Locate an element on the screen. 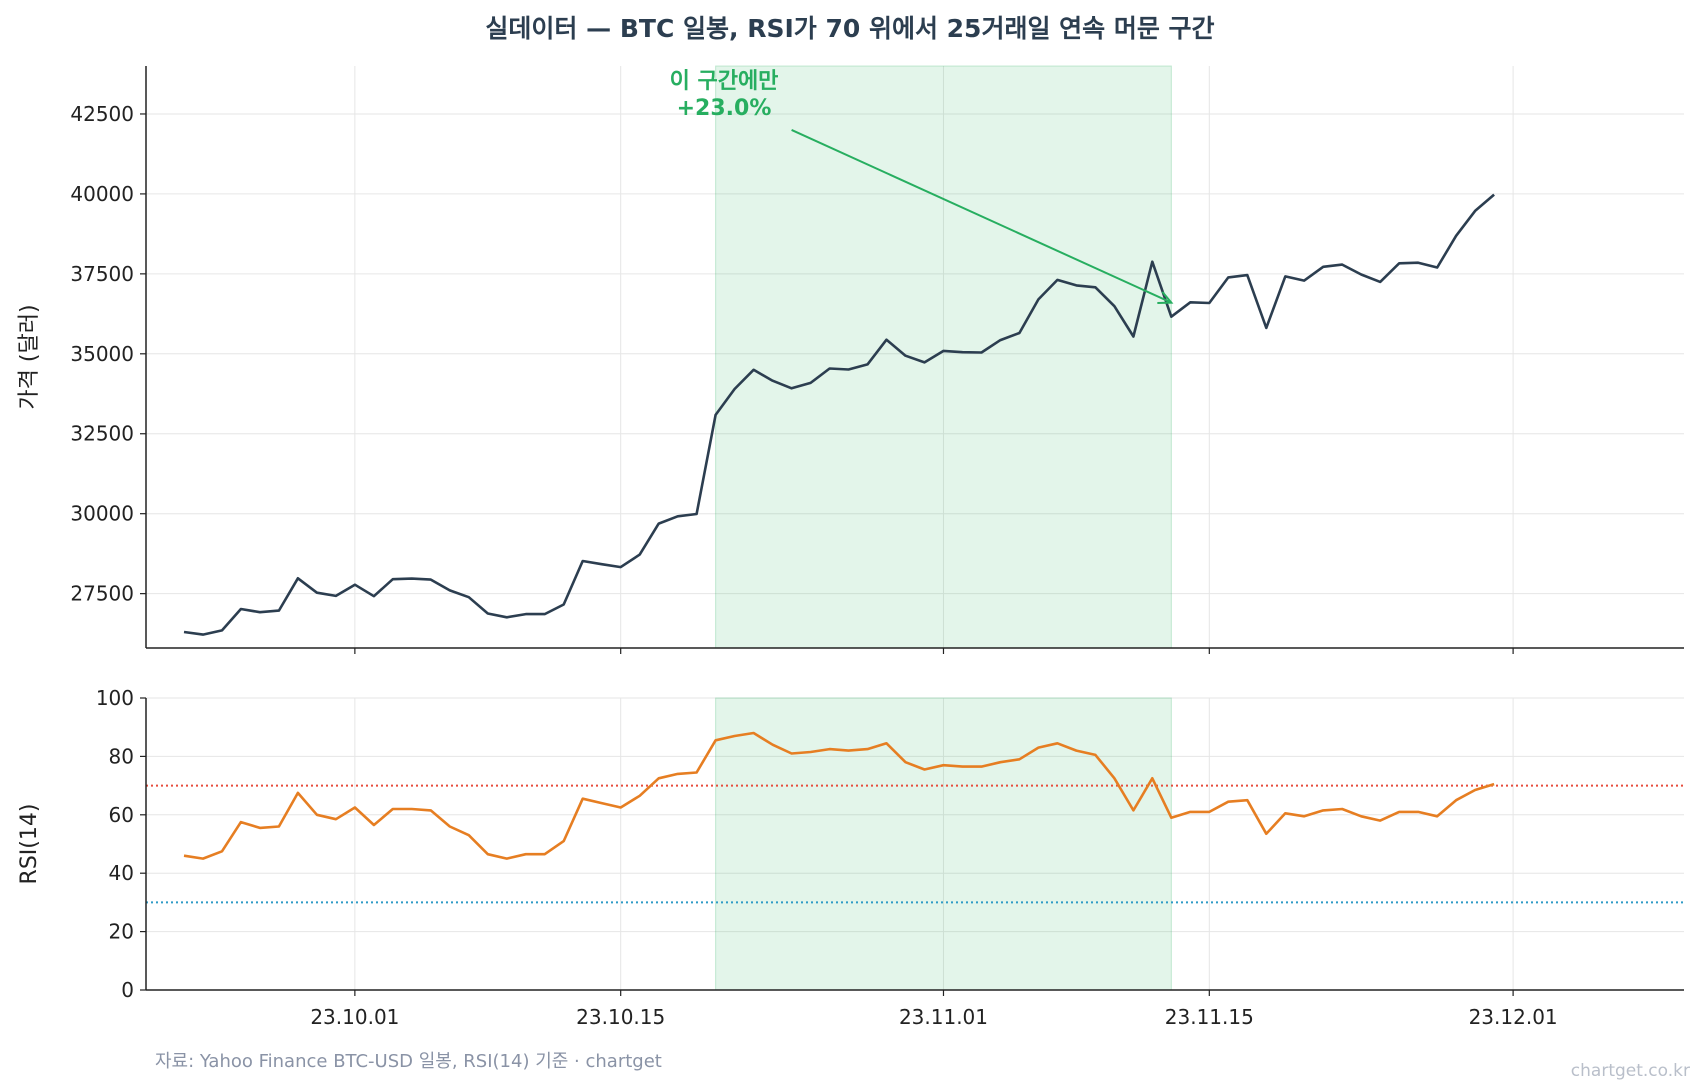  price-highlight-band is located at coordinates (943, 357).